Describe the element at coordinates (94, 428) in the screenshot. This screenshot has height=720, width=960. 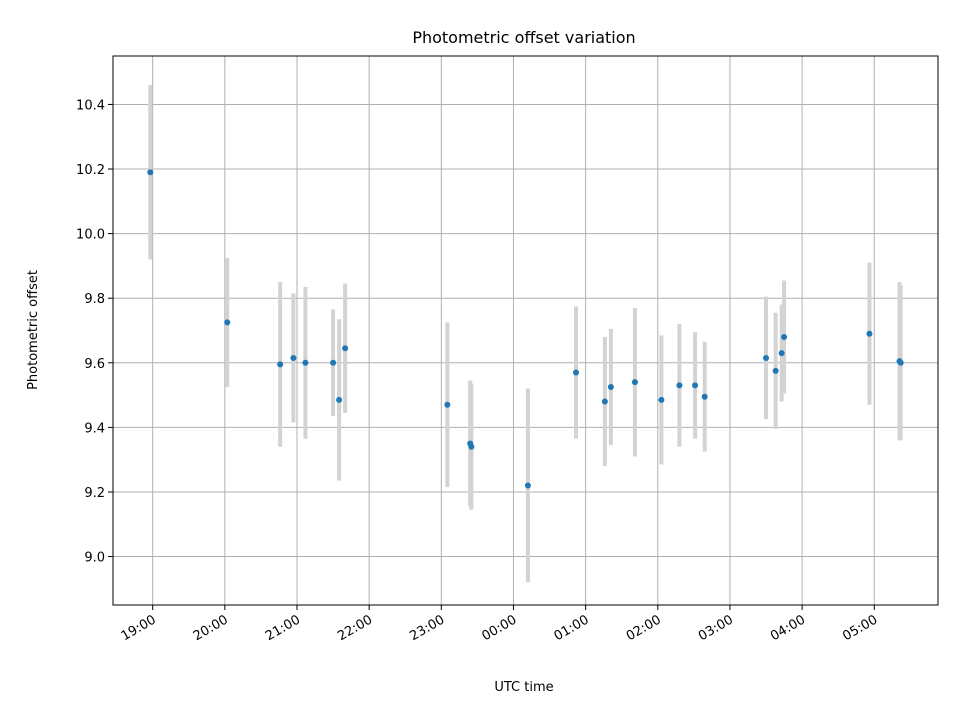
I see `y-tick-label: 9.4` at that location.